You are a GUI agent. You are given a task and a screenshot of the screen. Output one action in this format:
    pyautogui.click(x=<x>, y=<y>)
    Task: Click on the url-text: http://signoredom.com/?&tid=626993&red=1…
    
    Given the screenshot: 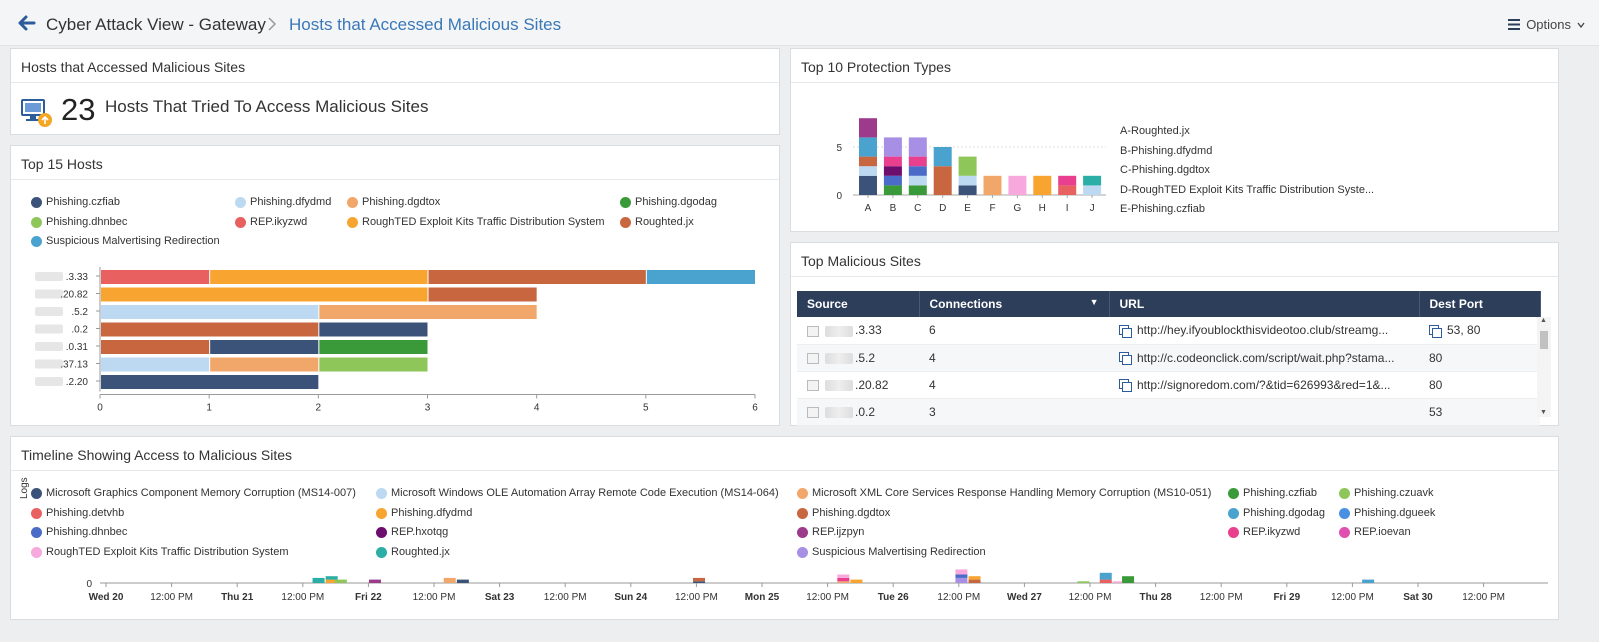 What is the action you would take?
    pyautogui.click(x=1264, y=384)
    